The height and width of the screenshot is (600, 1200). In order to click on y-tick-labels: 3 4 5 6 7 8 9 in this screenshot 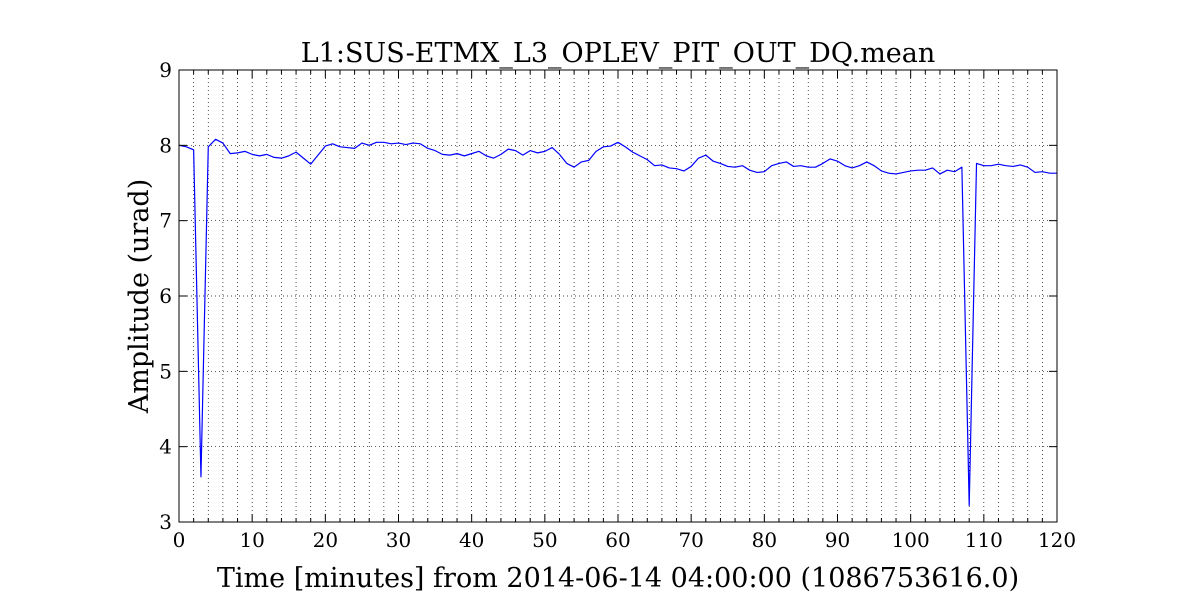, I will do `click(165, 296)`.